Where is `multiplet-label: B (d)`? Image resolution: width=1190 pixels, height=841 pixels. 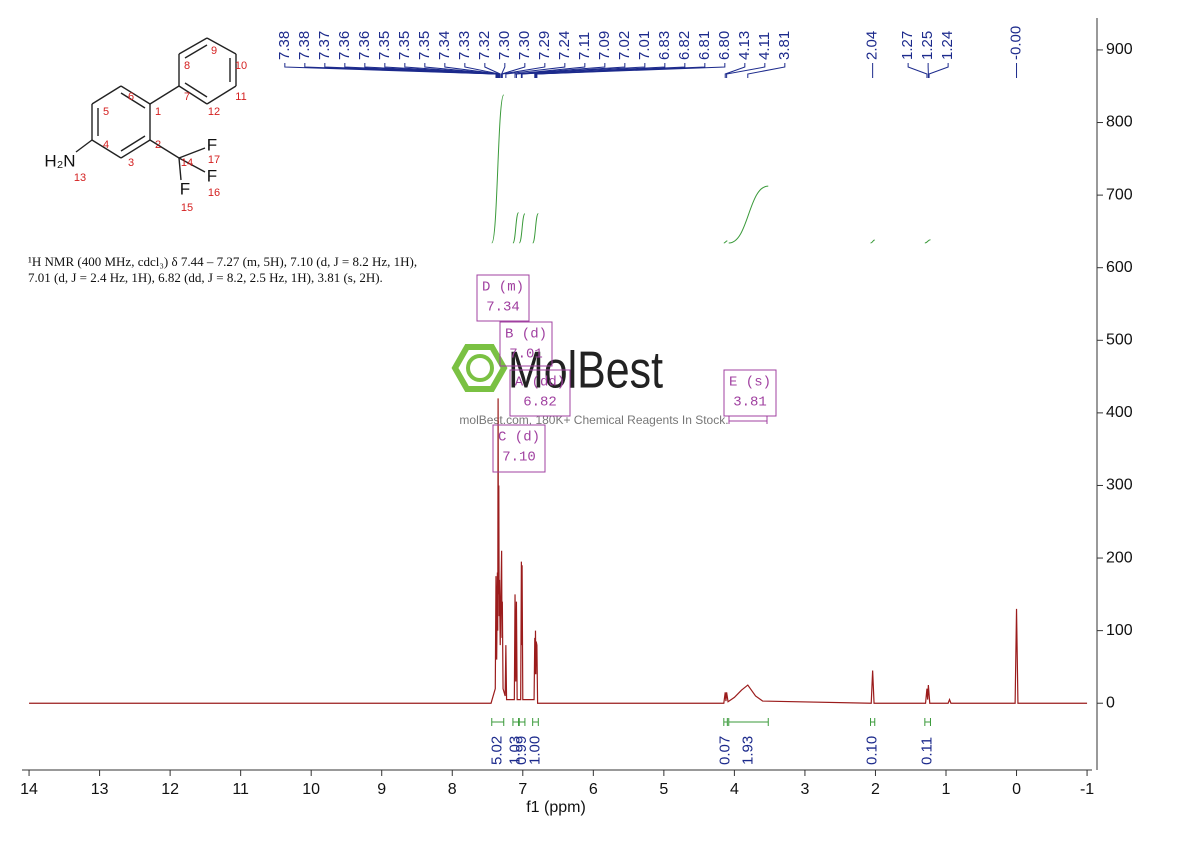
multiplet-label: B (d) is located at coordinates (526, 335).